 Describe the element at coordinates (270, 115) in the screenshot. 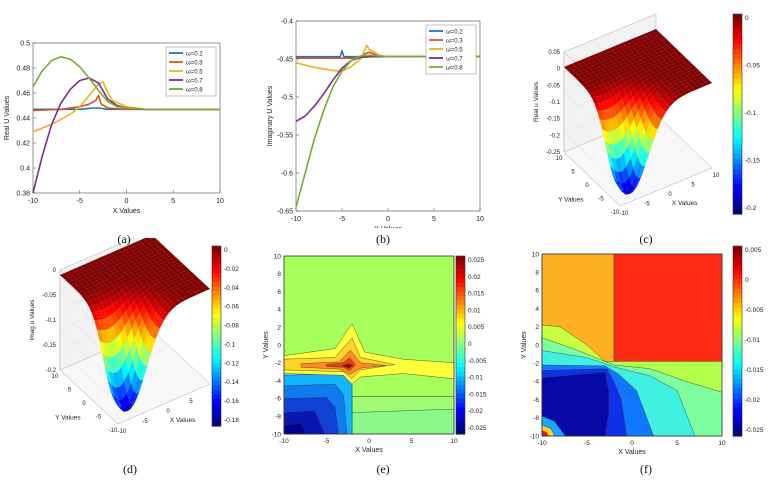

I see `y-axis-label: Imaginary U Values` at that location.